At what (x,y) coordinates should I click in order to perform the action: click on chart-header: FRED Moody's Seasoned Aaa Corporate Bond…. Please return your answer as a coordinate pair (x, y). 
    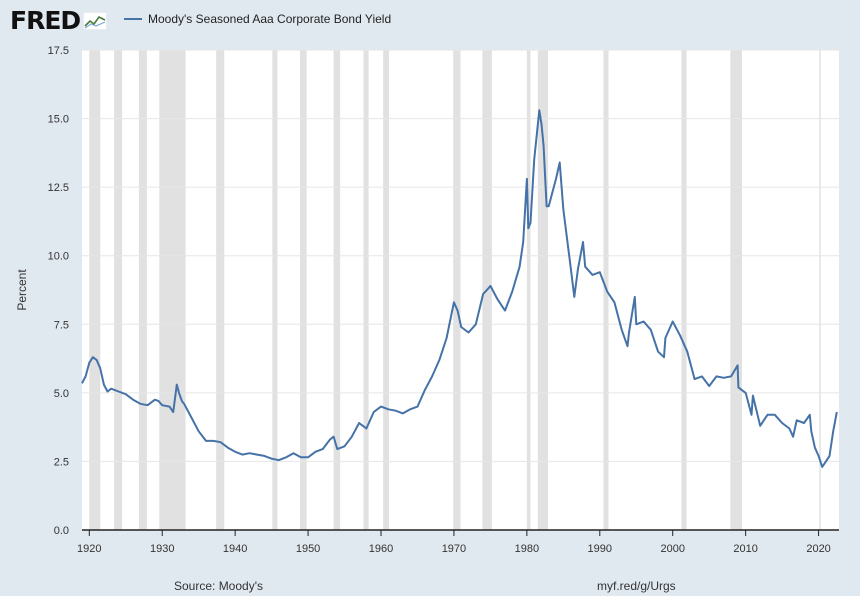
    Looking at the image, I should click on (430, 21).